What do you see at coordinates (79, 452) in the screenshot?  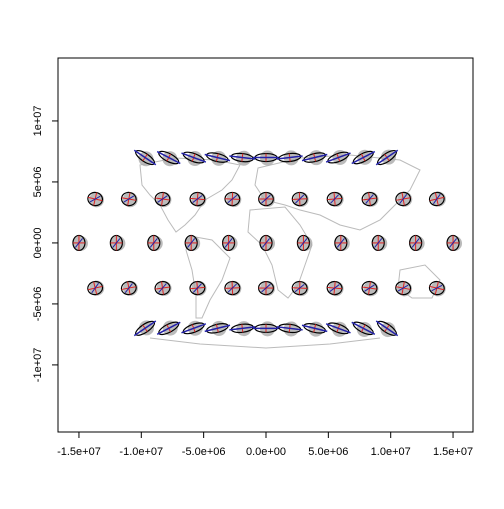 I see `x-tick-label: -1.5e+07` at bounding box center [79, 452].